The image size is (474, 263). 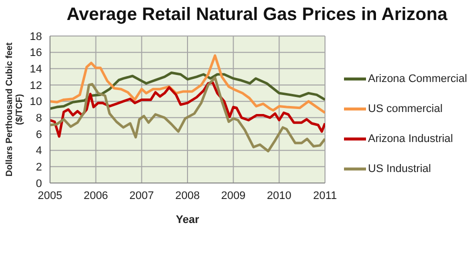 What do you see at coordinates (257, 14) in the screenshot?
I see `chart-title: Average Retail Natural Gas Prices in Arizona` at bounding box center [257, 14].